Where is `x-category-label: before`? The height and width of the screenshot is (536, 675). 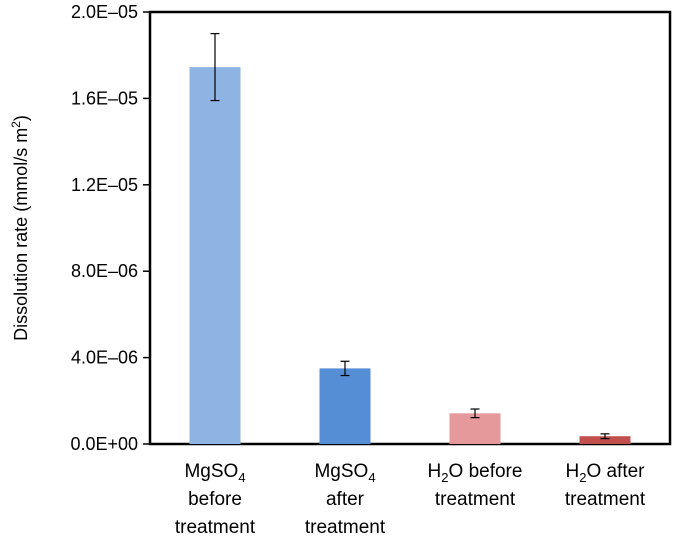 x-category-label: before is located at coordinates (215, 499).